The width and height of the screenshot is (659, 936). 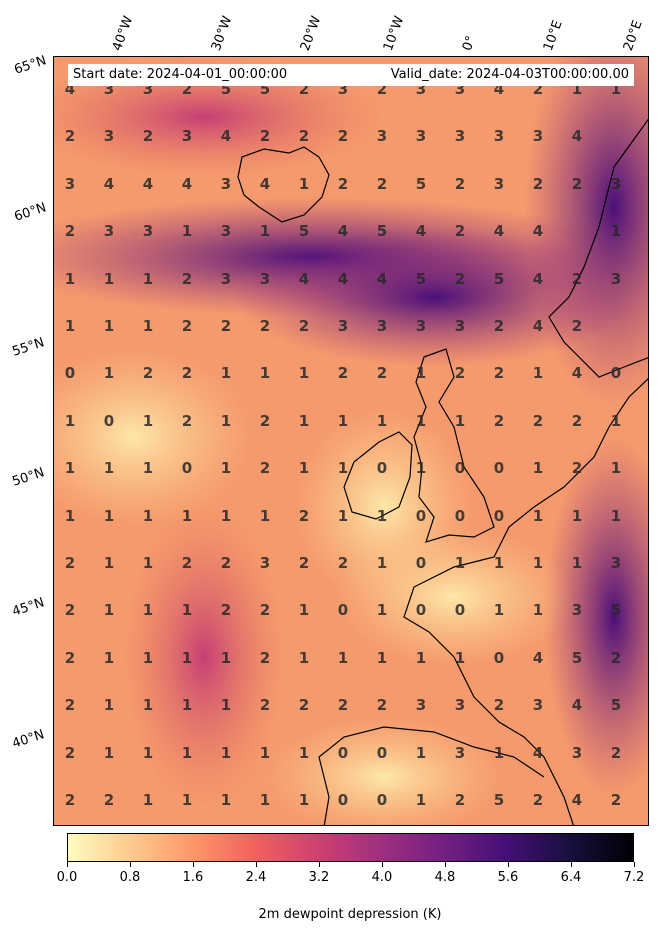 What do you see at coordinates (123, 33) in the screenshot?
I see `lon-label-40w: 40°W` at bounding box center [123, 33].